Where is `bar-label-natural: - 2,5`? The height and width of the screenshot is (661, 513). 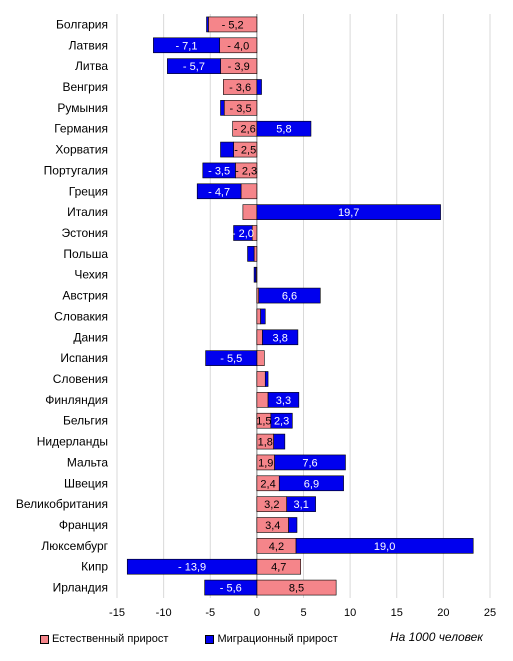
bar-label-natural: - 2,5 is located at coordinates (245, 151).